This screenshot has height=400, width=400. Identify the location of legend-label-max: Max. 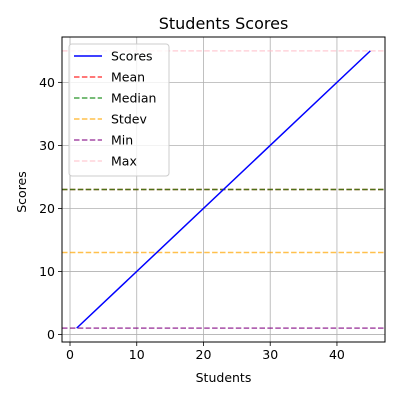
(124, 161).